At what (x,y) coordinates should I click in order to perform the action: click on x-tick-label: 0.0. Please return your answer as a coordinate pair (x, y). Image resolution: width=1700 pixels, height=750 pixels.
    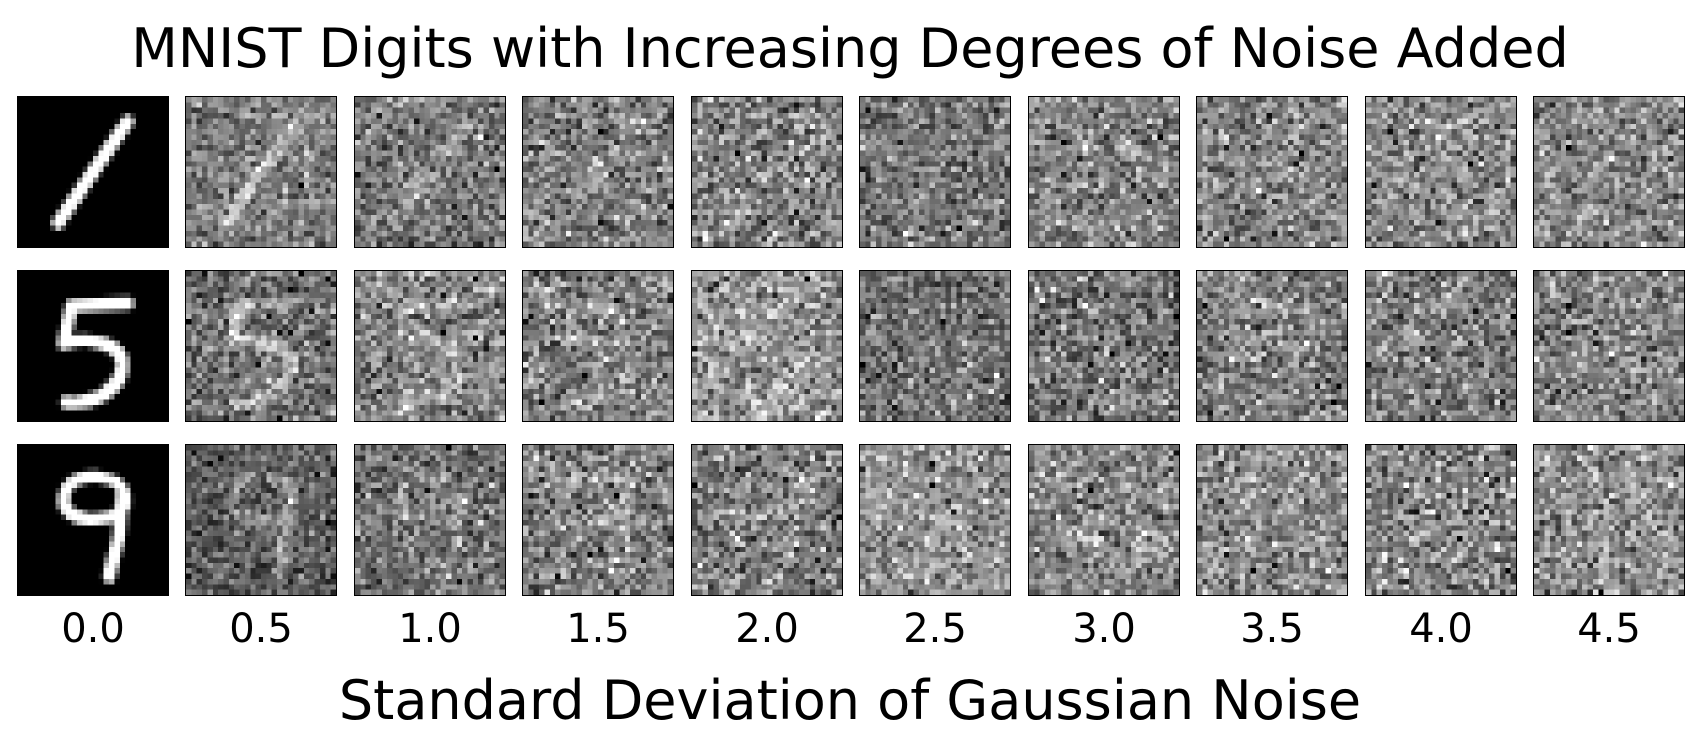
    Looking at the image, I should click on (93, 629).